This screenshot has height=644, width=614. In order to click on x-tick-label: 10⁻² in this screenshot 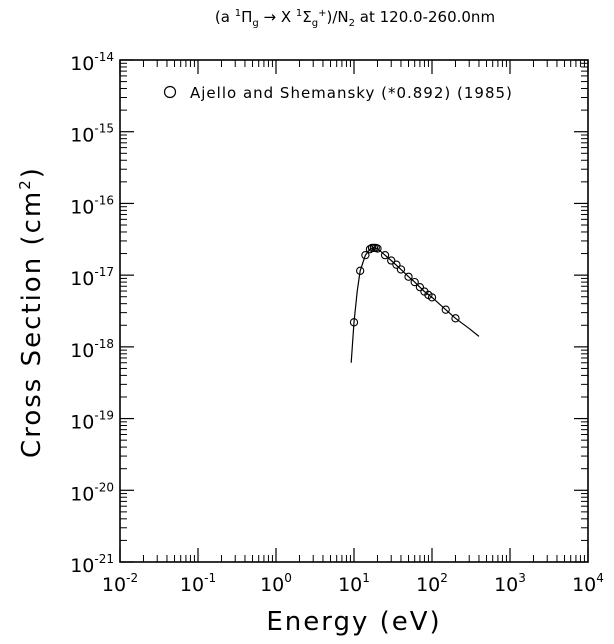, I will do `click(120, 583)`.